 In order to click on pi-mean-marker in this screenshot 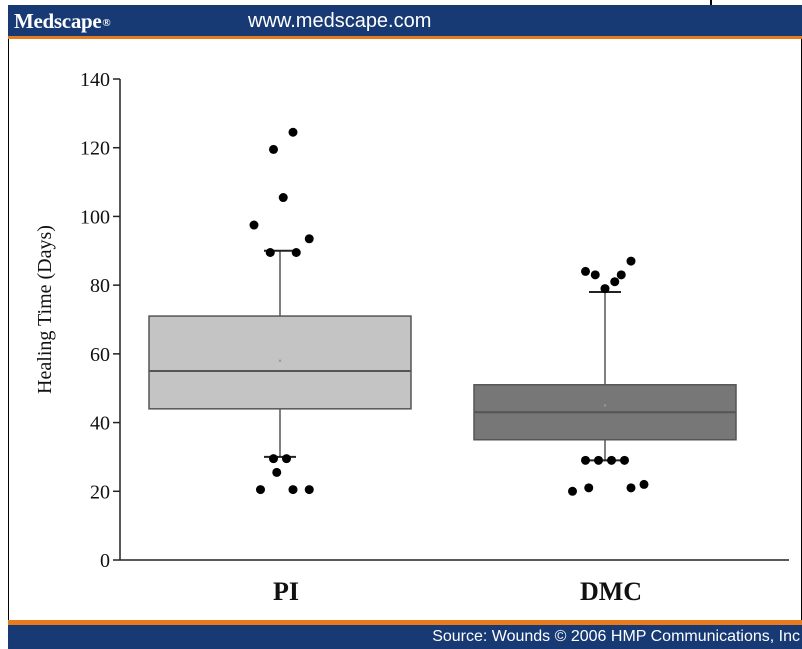, I will do `click(280, 360)`.